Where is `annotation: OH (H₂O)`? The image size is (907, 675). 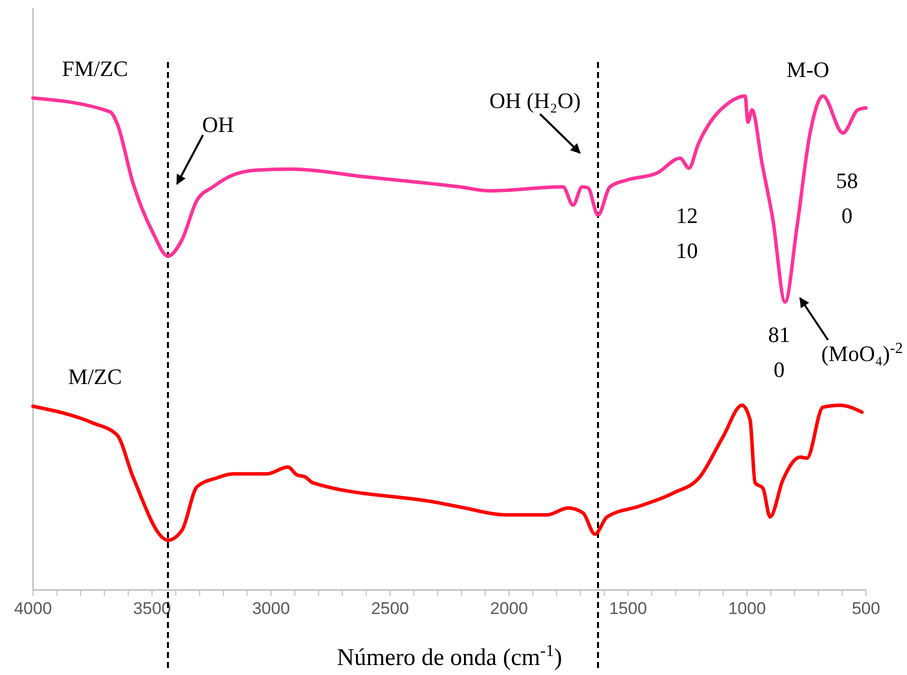 annotation: OH (H₂O) is located at coordinates (535, 100).